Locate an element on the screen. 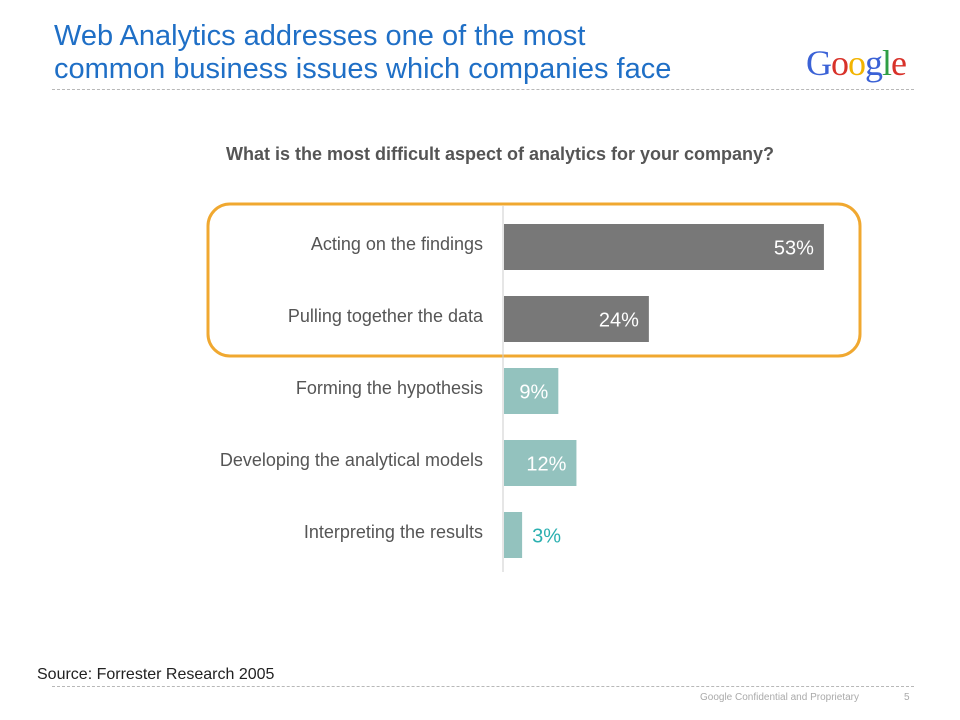  highlight-outline is located at coordinates (534, 280).